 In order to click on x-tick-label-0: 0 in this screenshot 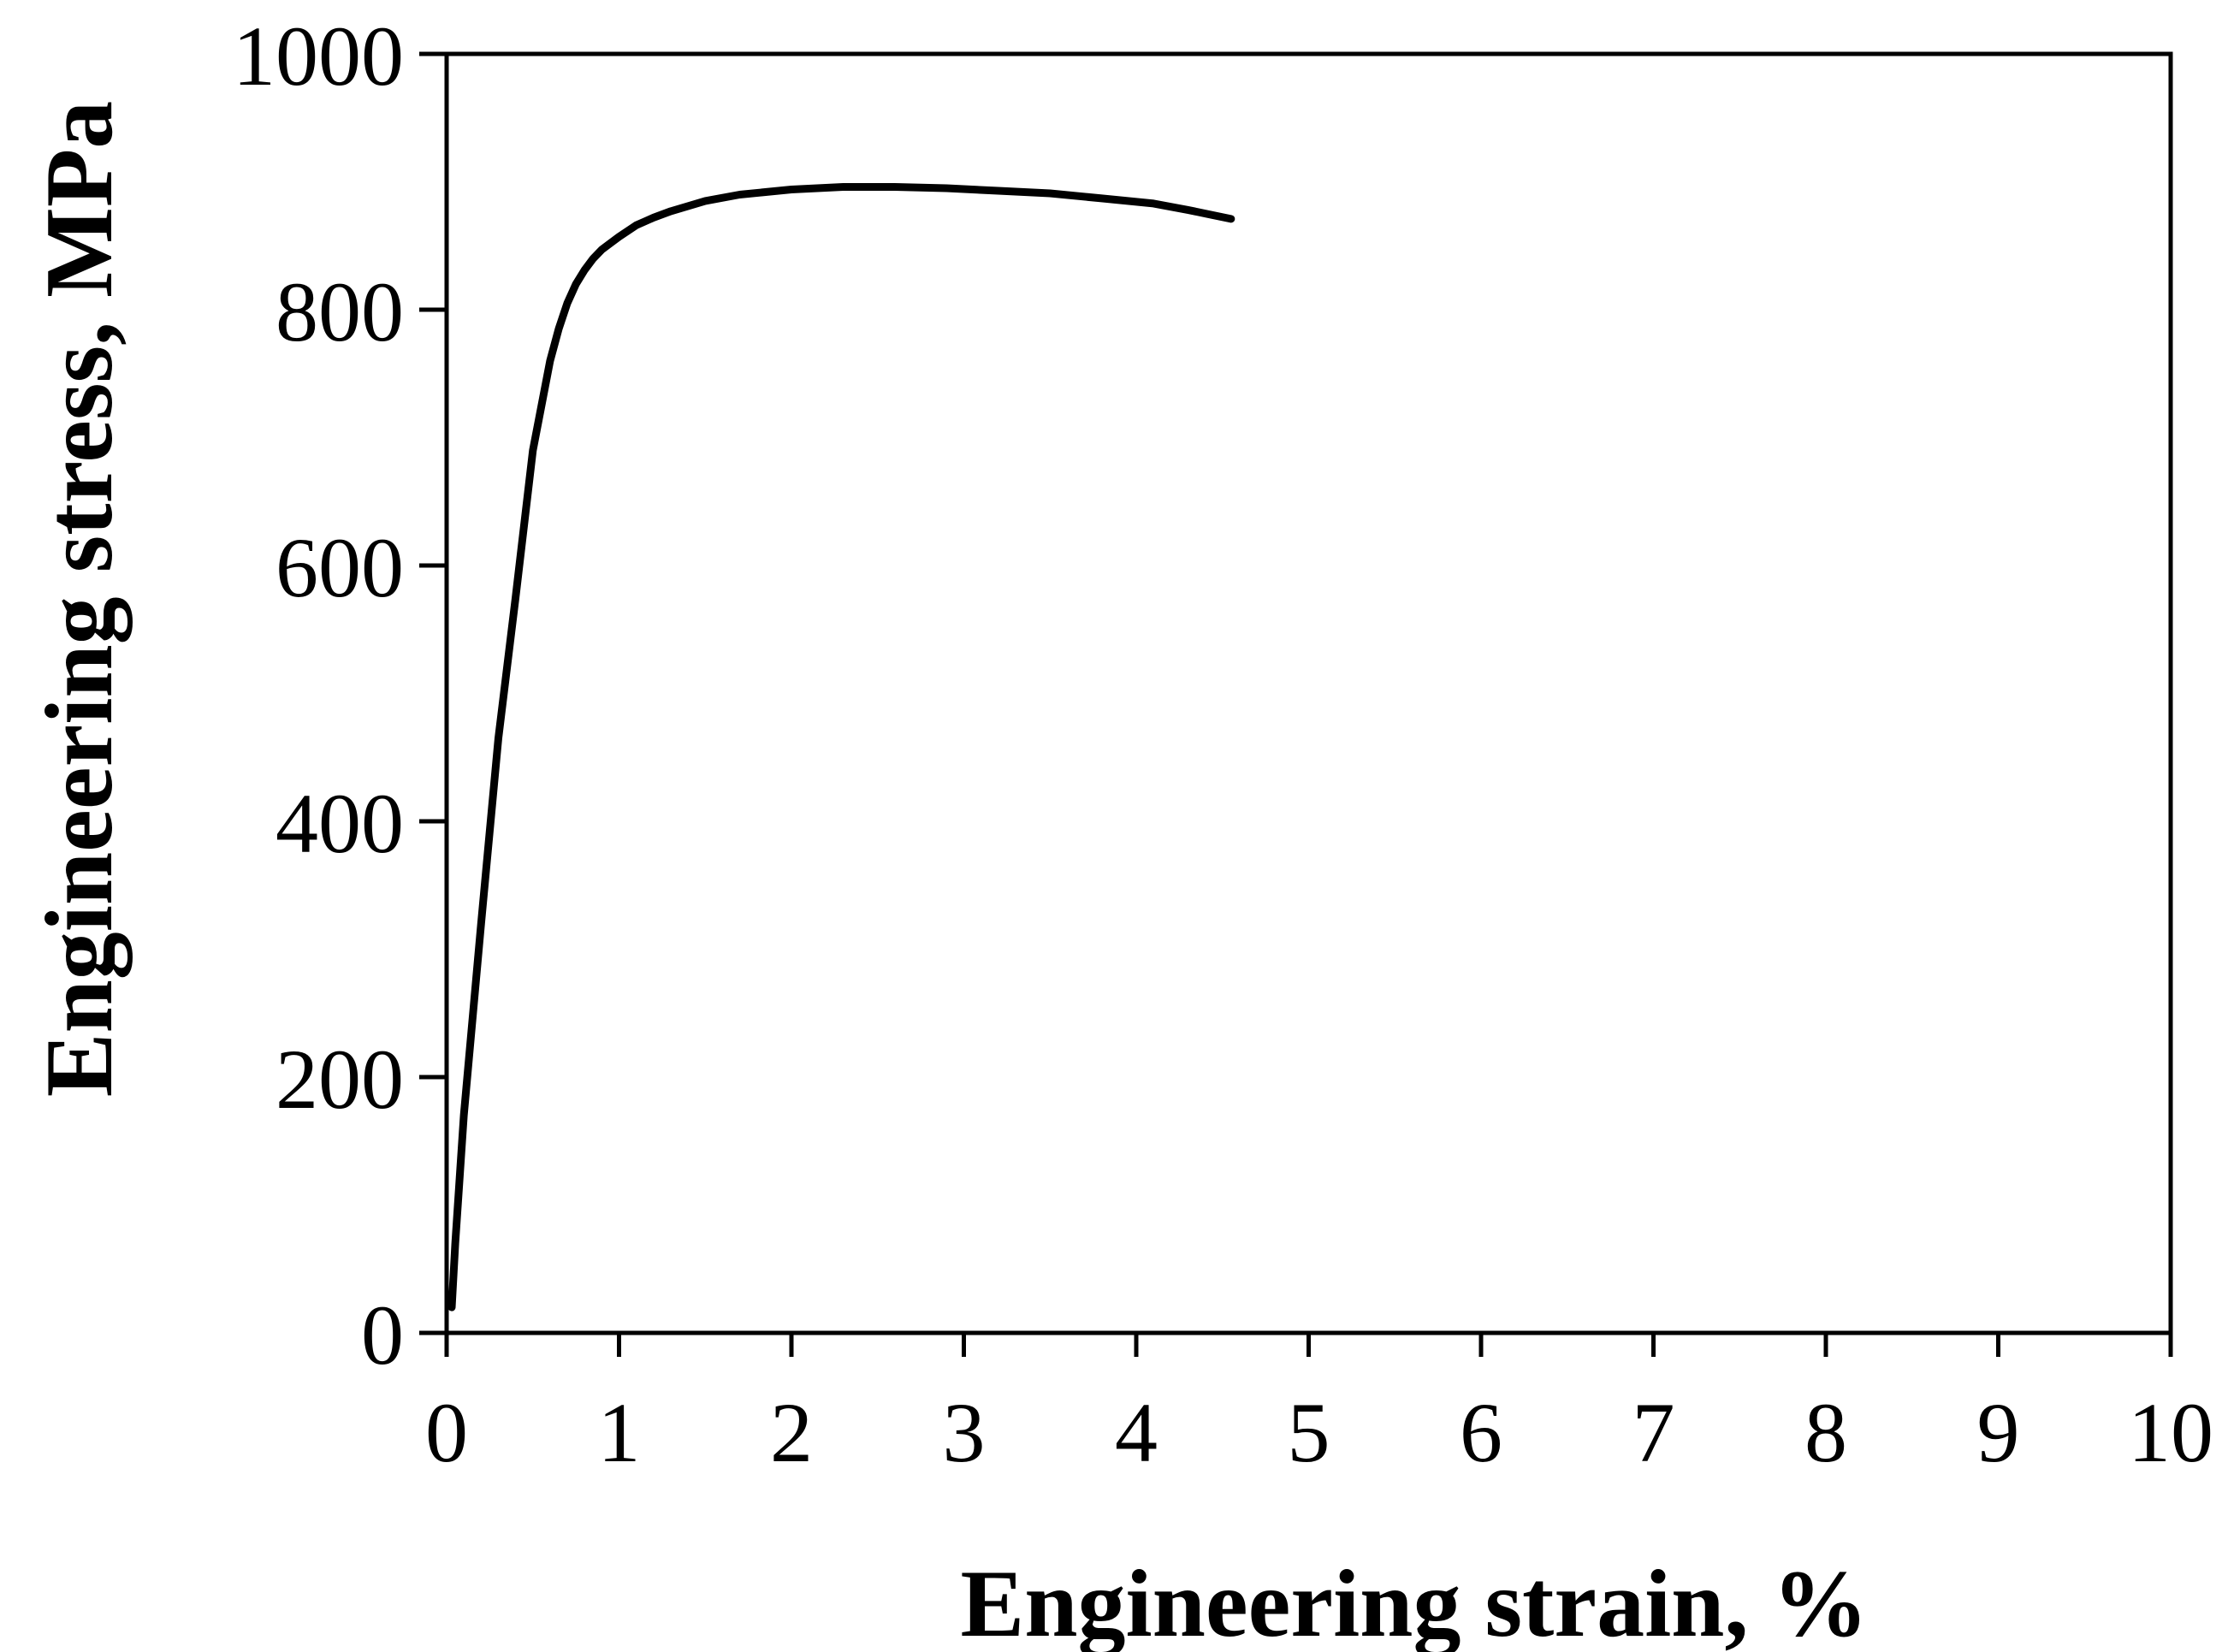, I will do `click(447, 1432)`.